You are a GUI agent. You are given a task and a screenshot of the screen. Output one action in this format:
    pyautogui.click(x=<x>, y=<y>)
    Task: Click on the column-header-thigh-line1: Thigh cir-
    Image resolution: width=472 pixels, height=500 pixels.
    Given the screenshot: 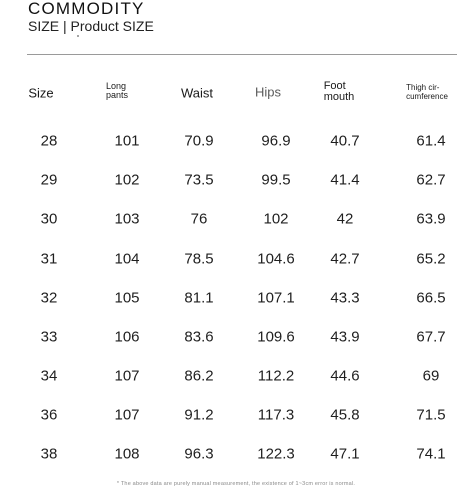 What is the action you would take?
    pyautogui.click(x=423, y=87)
    